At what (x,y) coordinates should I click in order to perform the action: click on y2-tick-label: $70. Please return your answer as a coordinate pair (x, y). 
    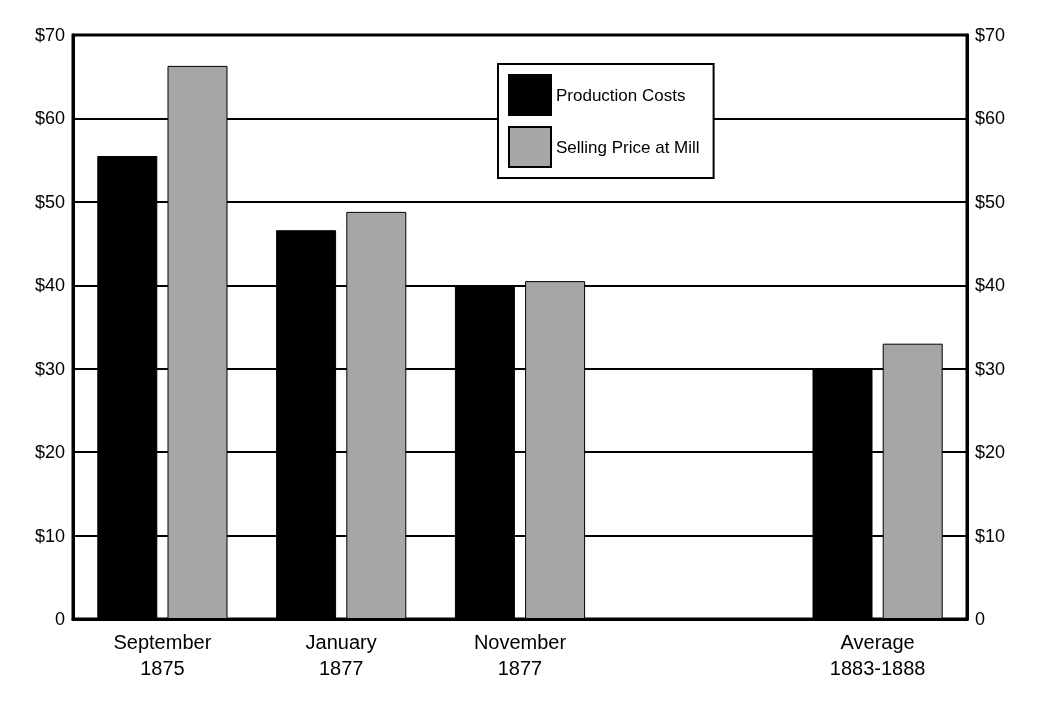
    Looking at the image, I should click on (990, 35).